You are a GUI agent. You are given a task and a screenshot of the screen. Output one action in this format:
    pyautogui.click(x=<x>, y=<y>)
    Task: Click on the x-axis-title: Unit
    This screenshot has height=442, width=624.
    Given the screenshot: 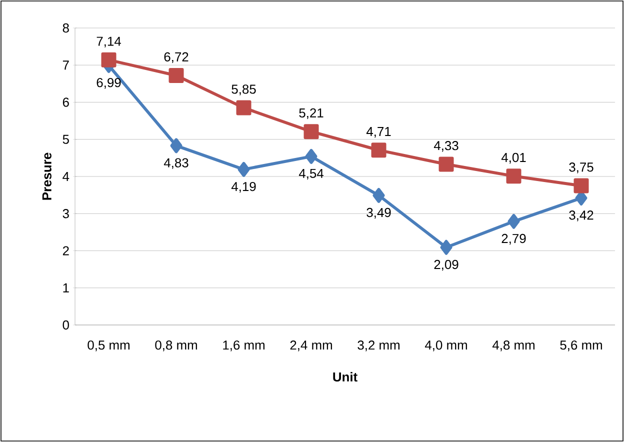 What is the action you would take?
    pyautogui.click(x=345, y=377)
    